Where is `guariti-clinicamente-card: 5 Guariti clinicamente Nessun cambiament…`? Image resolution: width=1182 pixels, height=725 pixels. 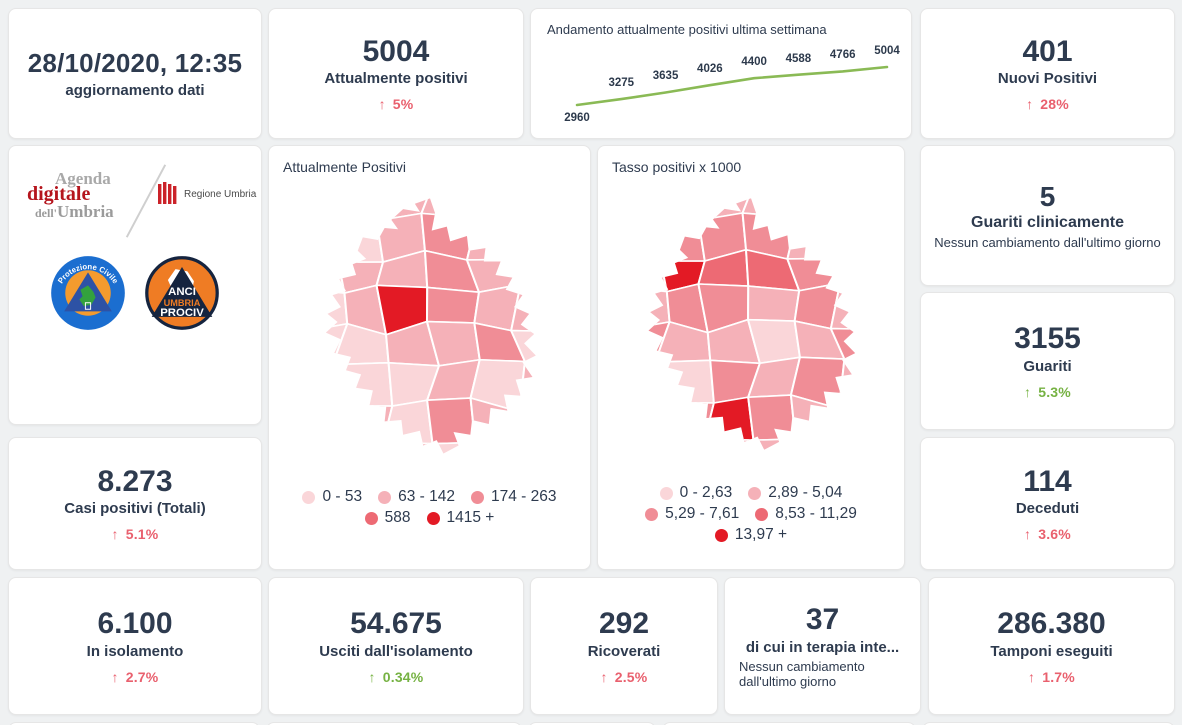 guariti-clinicamente-card: 5 Guariti clinicamente Nessun cambiament… is located at coordinates (1047, 215).